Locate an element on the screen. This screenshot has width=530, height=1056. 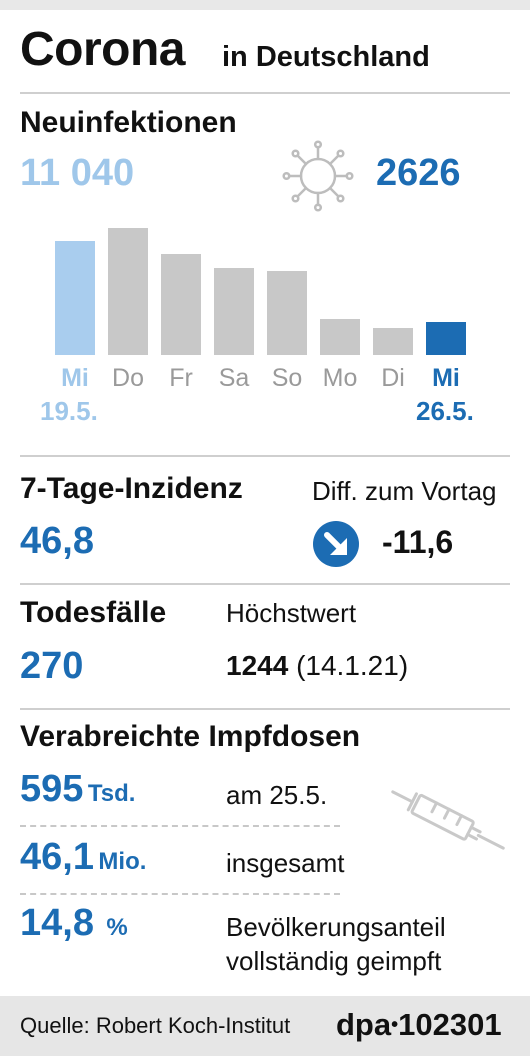
impf-share-unit: % is located at coordinates (117, 927).